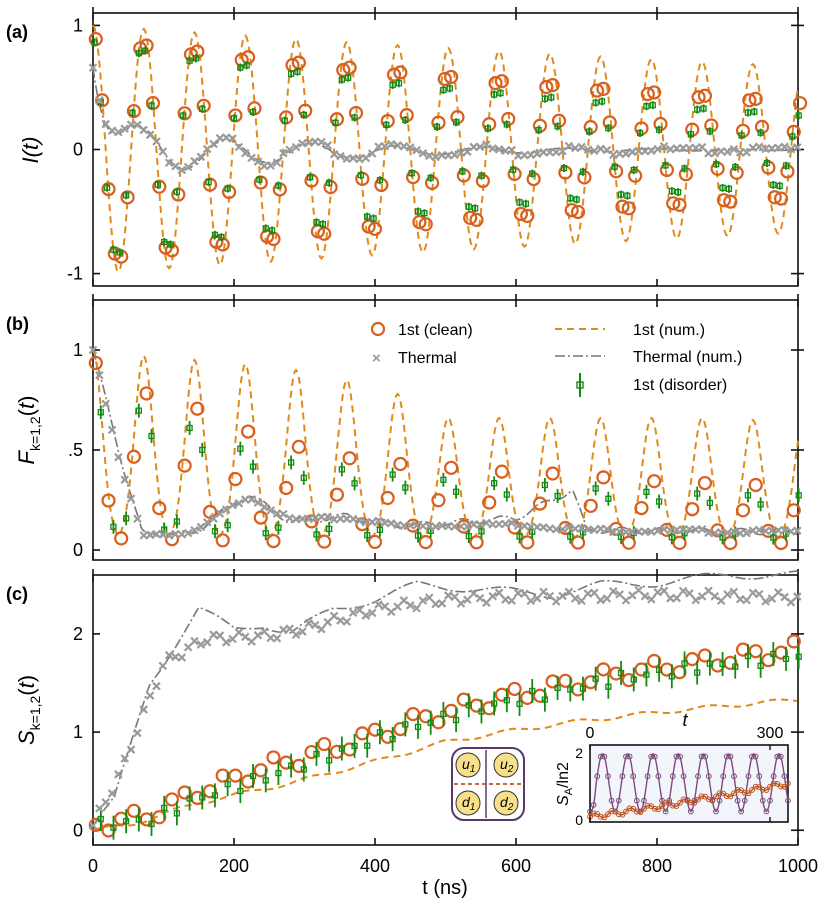 The width and height of the screenshot is (830, 911). What do you see at coordinates (28, 710) in the screenshot?
I see `svg-text: Sk=1,2(t)` at bounding box center [28, 710].